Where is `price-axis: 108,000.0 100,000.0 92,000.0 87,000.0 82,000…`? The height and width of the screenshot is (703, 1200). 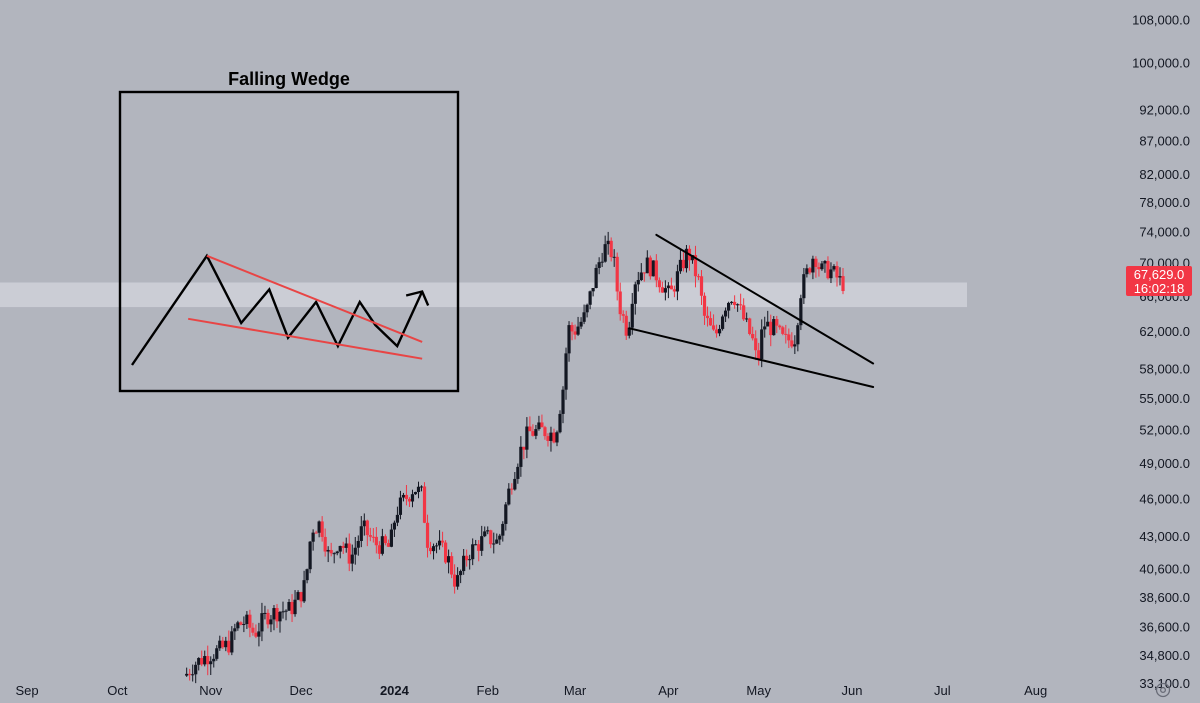 price-axis: 108,000.0 100,000.0 92,000.0 87,000.0 82,000… is located at coordinates (1161, 351).